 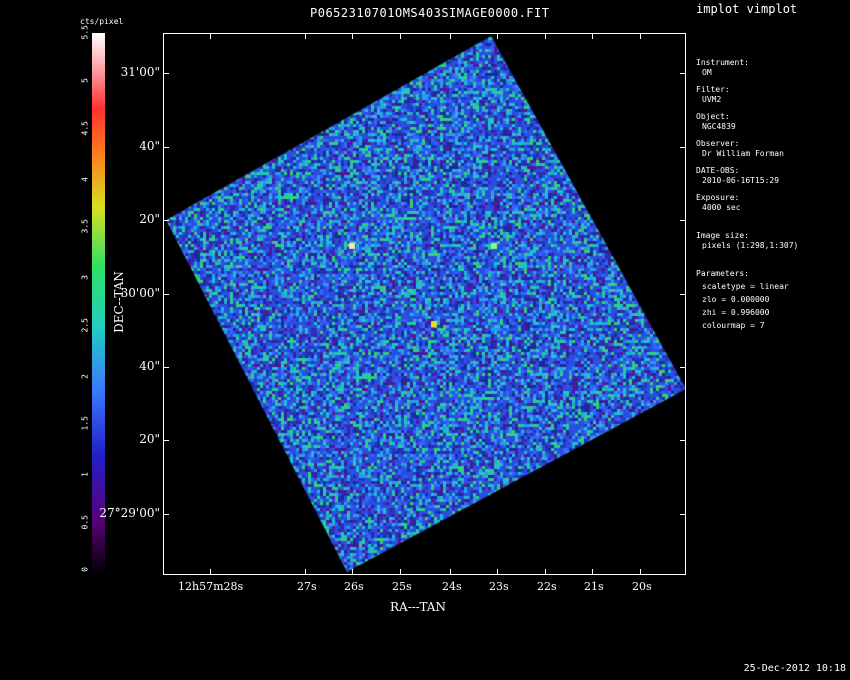 I want to click on x-tick-label: 23s, so click(x=499, y=586).